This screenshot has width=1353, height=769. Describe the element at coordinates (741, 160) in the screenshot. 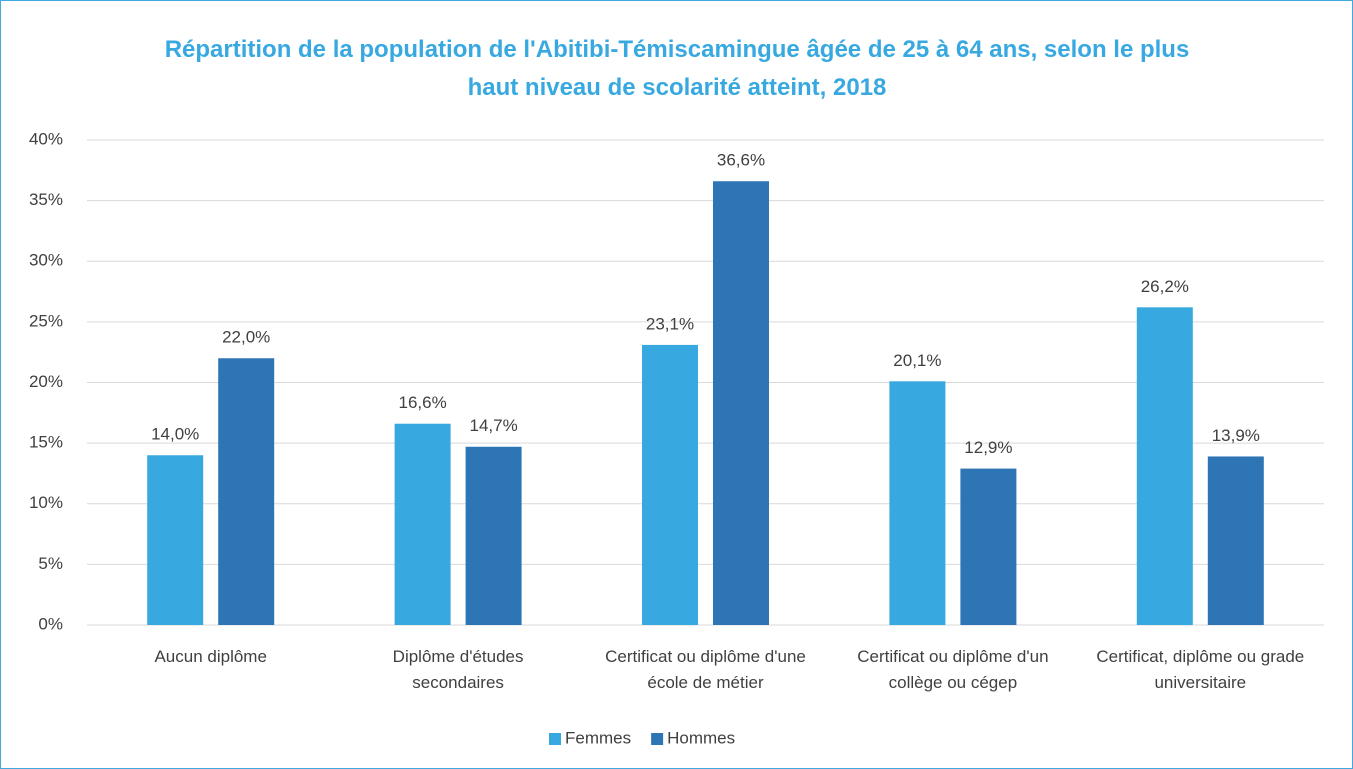

I see `data-label: 36,6%` at that location.